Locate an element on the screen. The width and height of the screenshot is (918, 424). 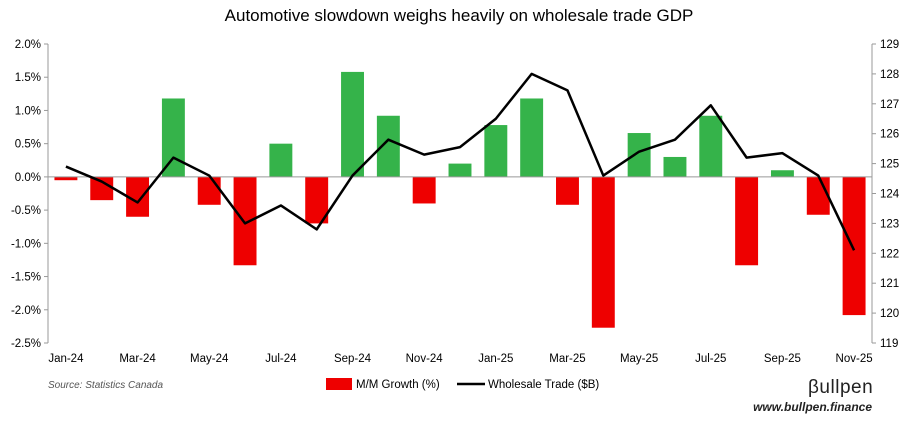
brand-logo: βullpen is located at coordinates (840, 387).